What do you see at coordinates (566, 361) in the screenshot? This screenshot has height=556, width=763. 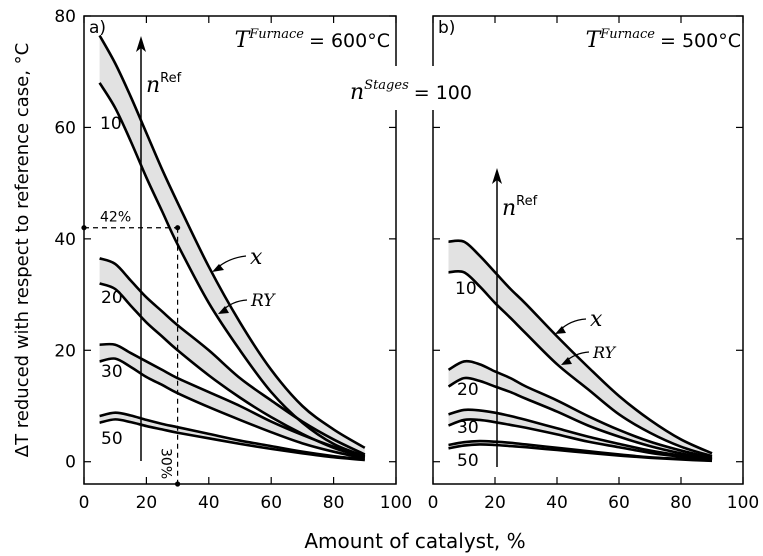 I see `b-ry-pointer-head` at bounding box center [566, 361].